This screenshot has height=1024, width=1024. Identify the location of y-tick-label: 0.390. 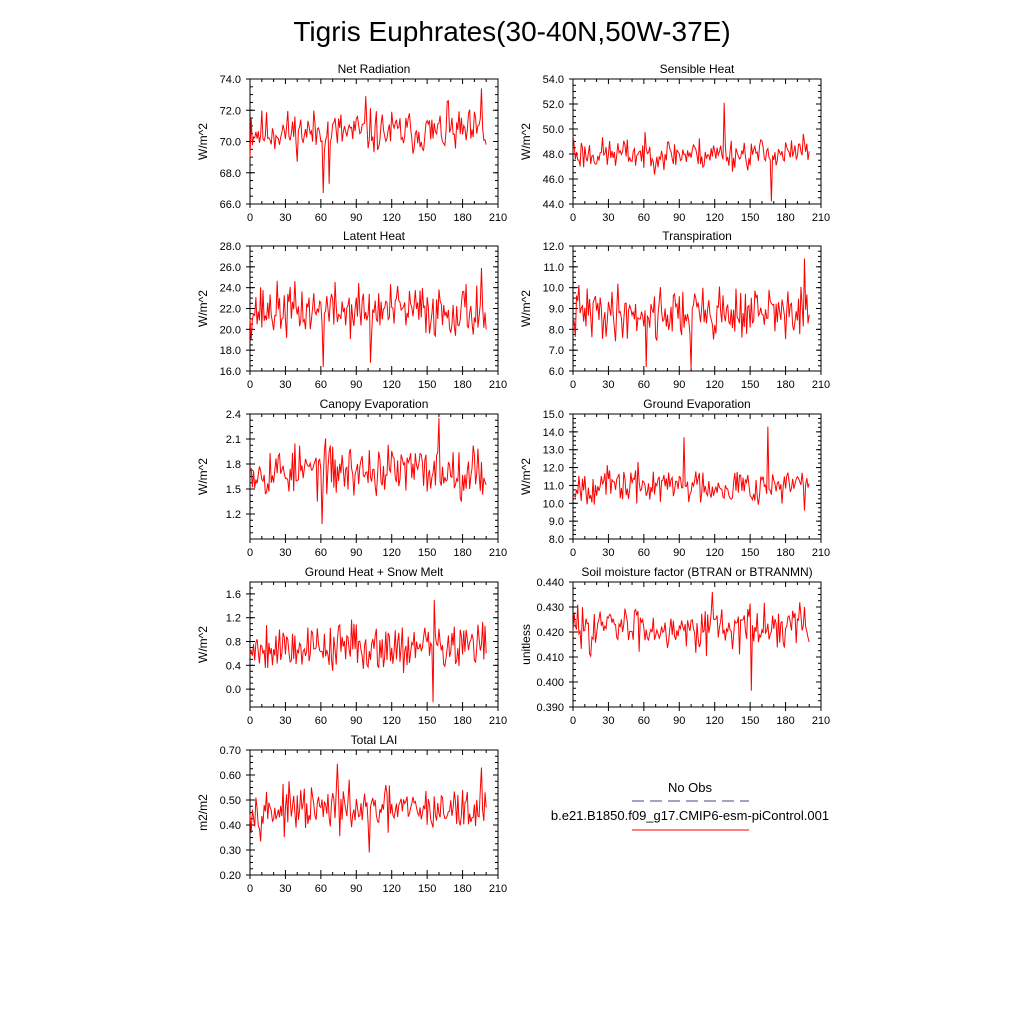
(550, 708).